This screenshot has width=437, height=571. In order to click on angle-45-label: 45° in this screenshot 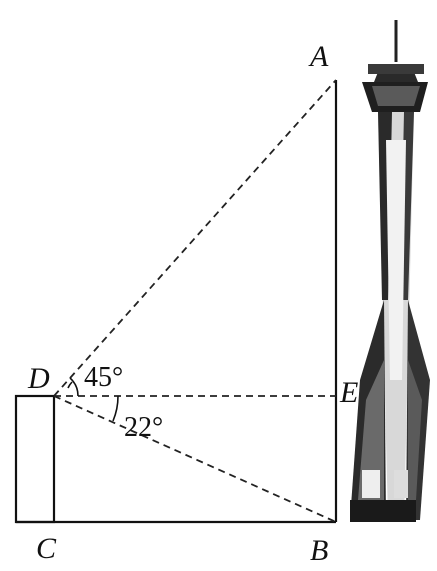, I will do `click(103, 377)`.